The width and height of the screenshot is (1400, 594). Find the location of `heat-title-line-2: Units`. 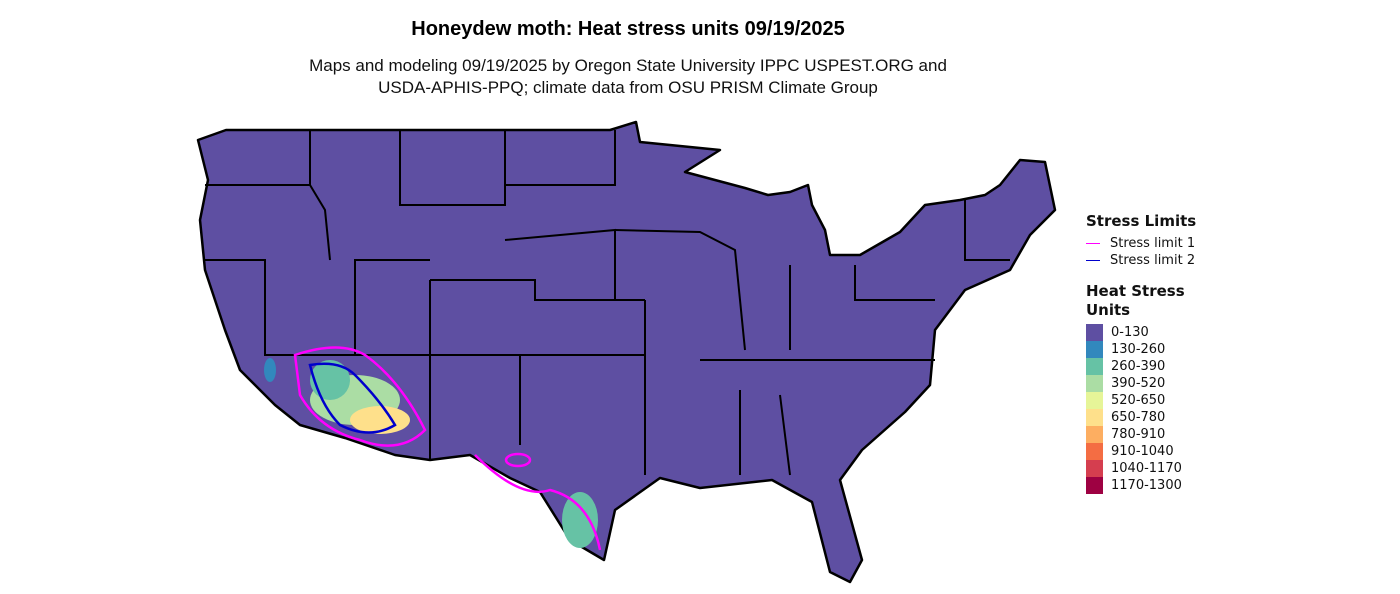

heat-title-line-2: Units is located at coordinates (1108, 310).